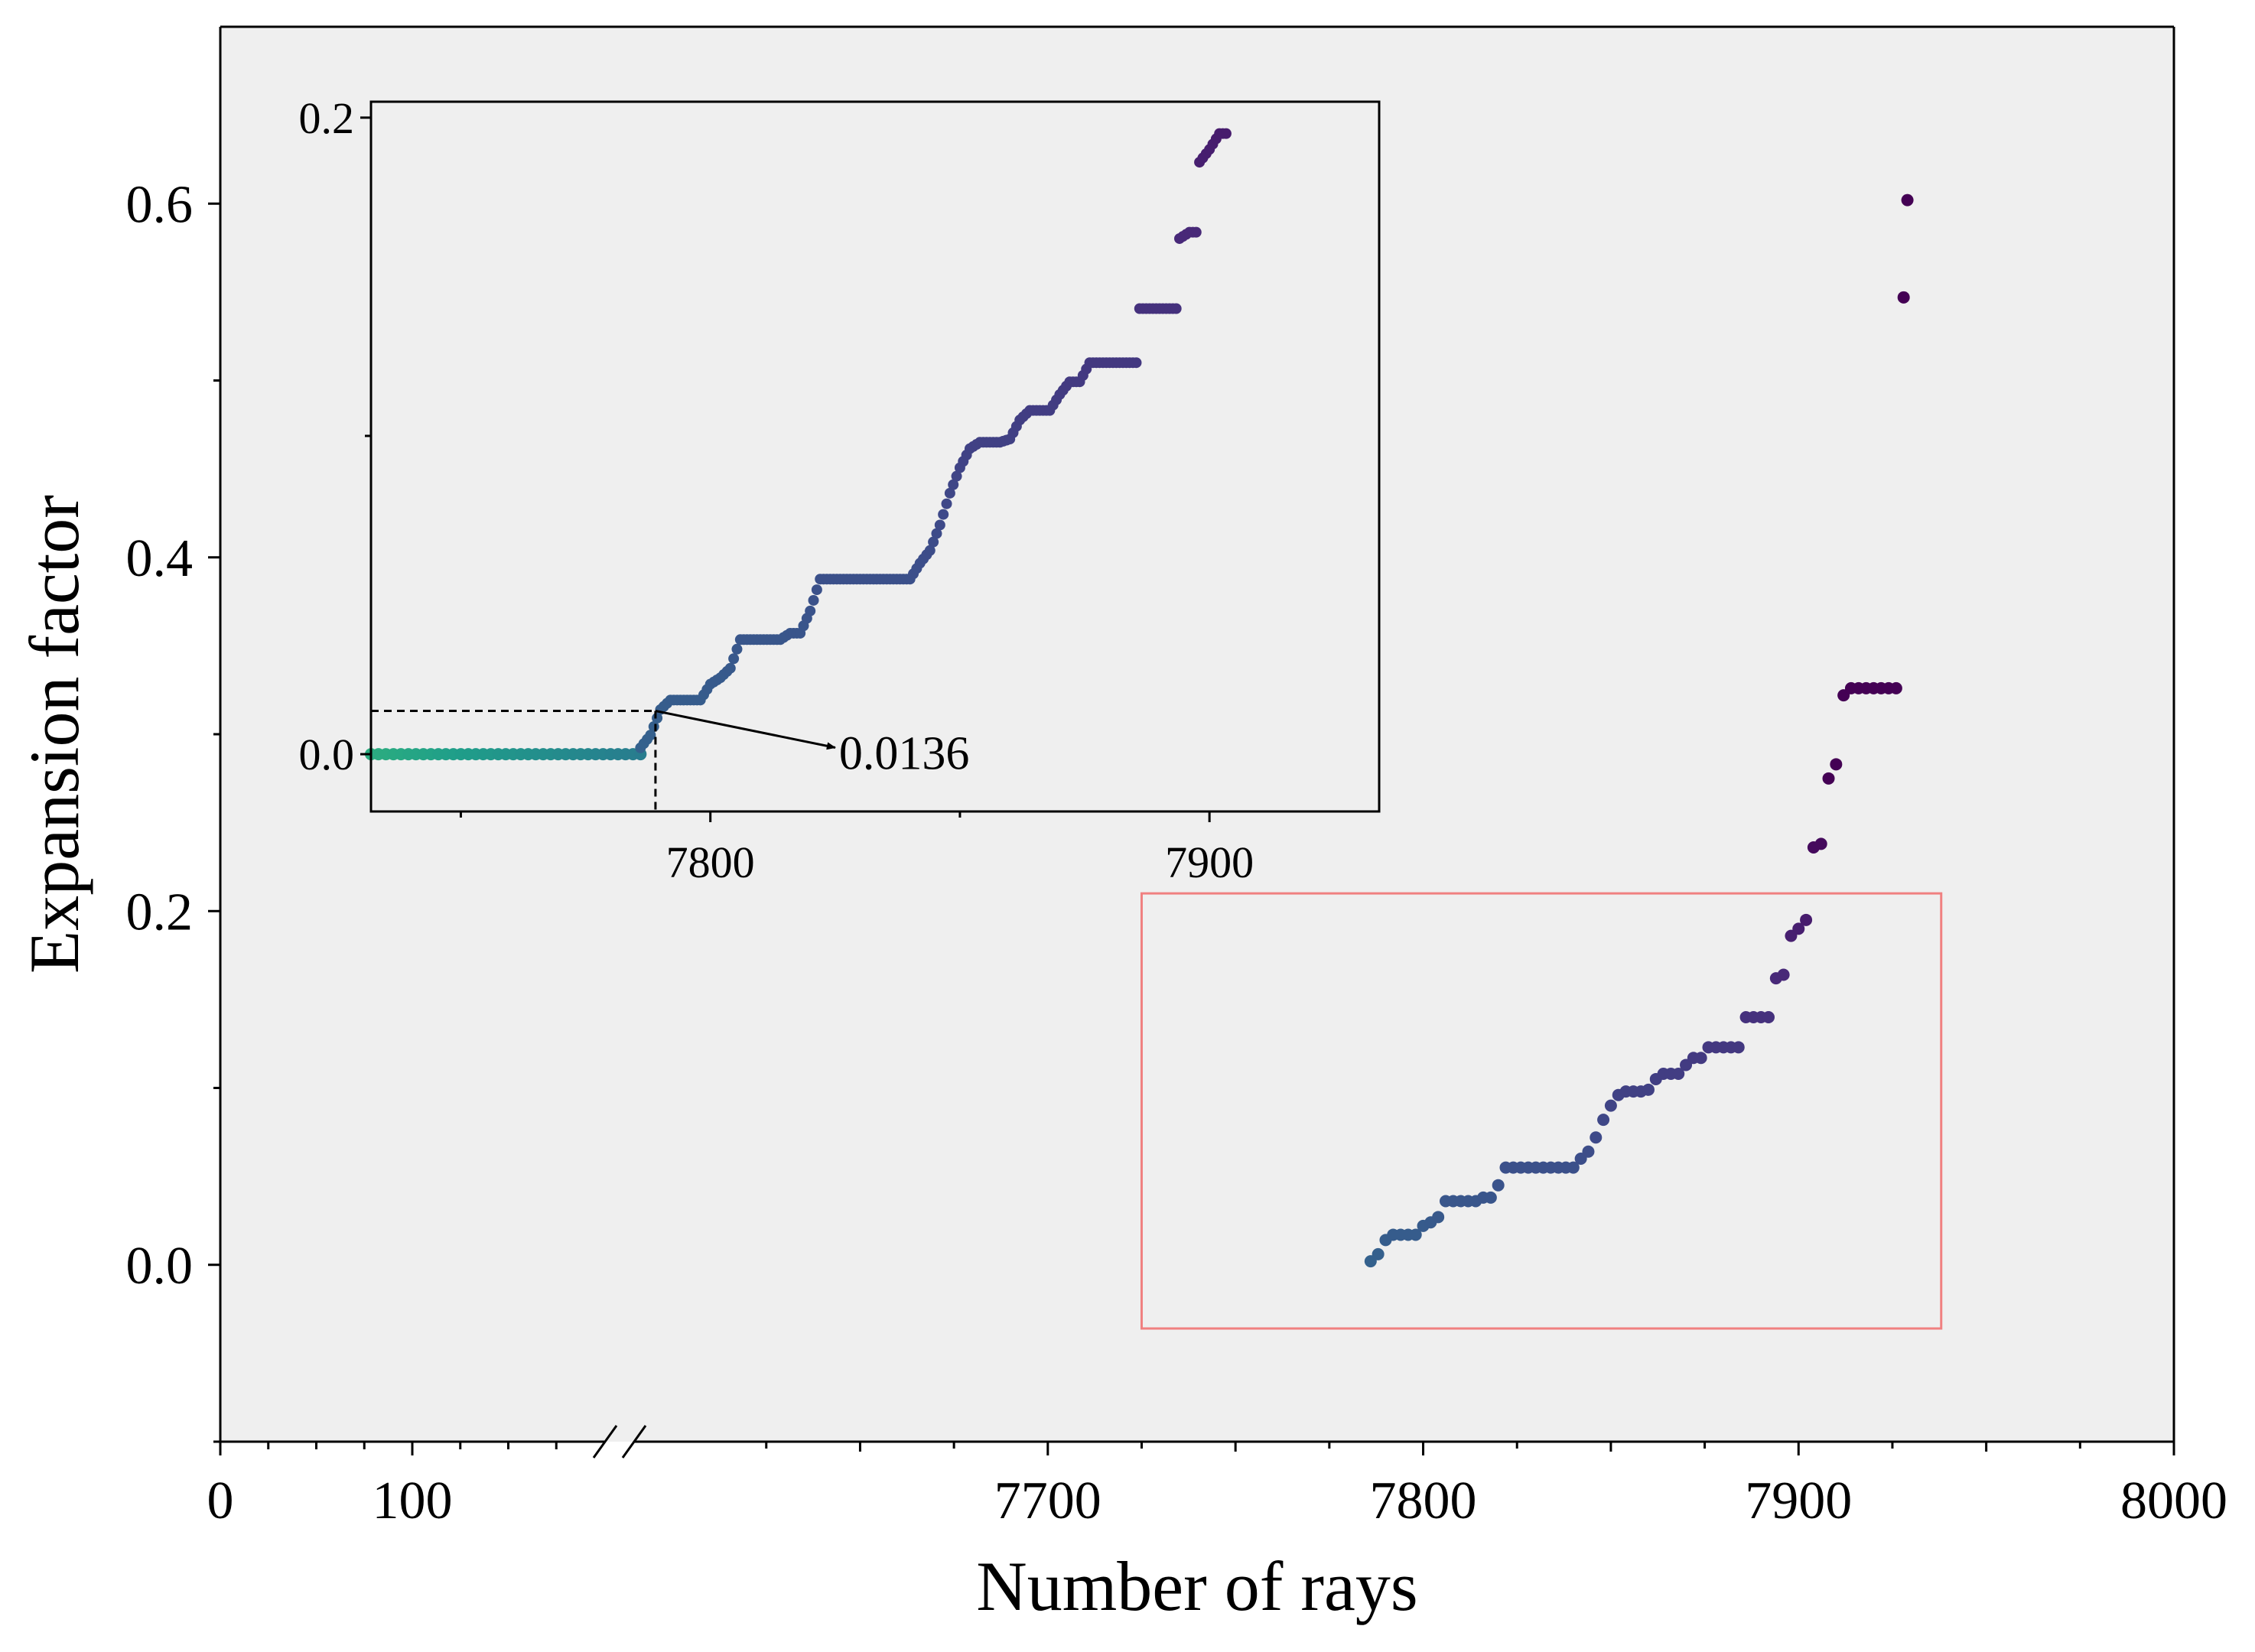  I want to click on x-tick-label: 7900, so click(1799, 1501).